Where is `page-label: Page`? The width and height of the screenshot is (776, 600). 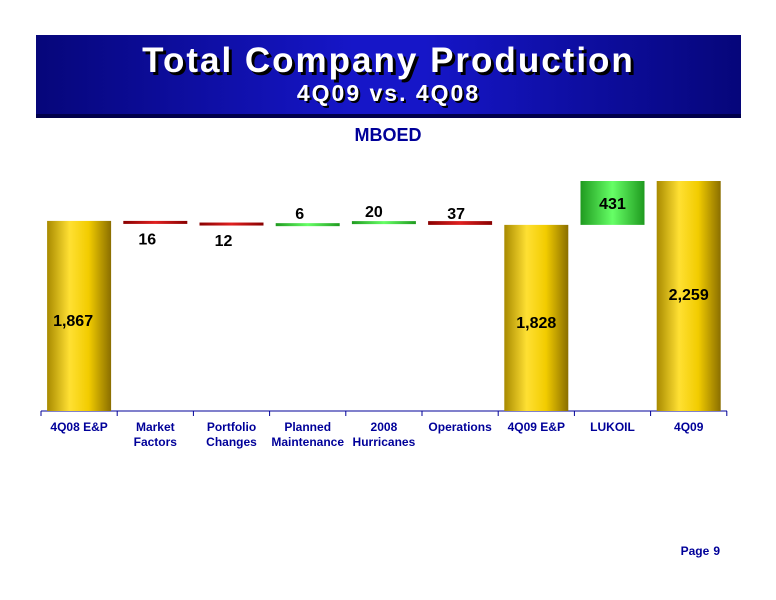 page-label: Page is located at coordinates (695, 551).